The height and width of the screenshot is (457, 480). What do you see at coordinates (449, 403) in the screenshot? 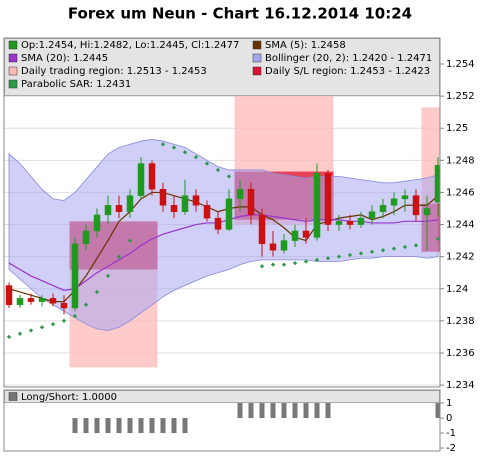
I see `y-tick-label: 1` at bounding box center [449, 403].